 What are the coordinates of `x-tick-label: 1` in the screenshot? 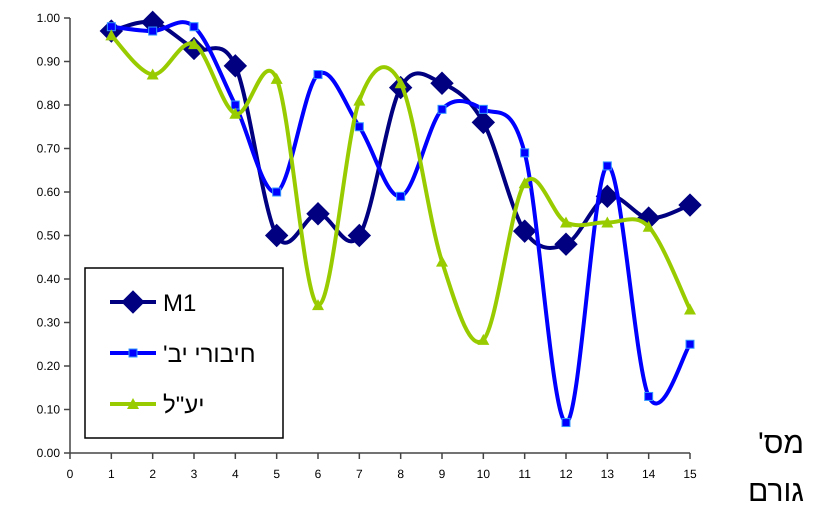 It's located at (111, 474).